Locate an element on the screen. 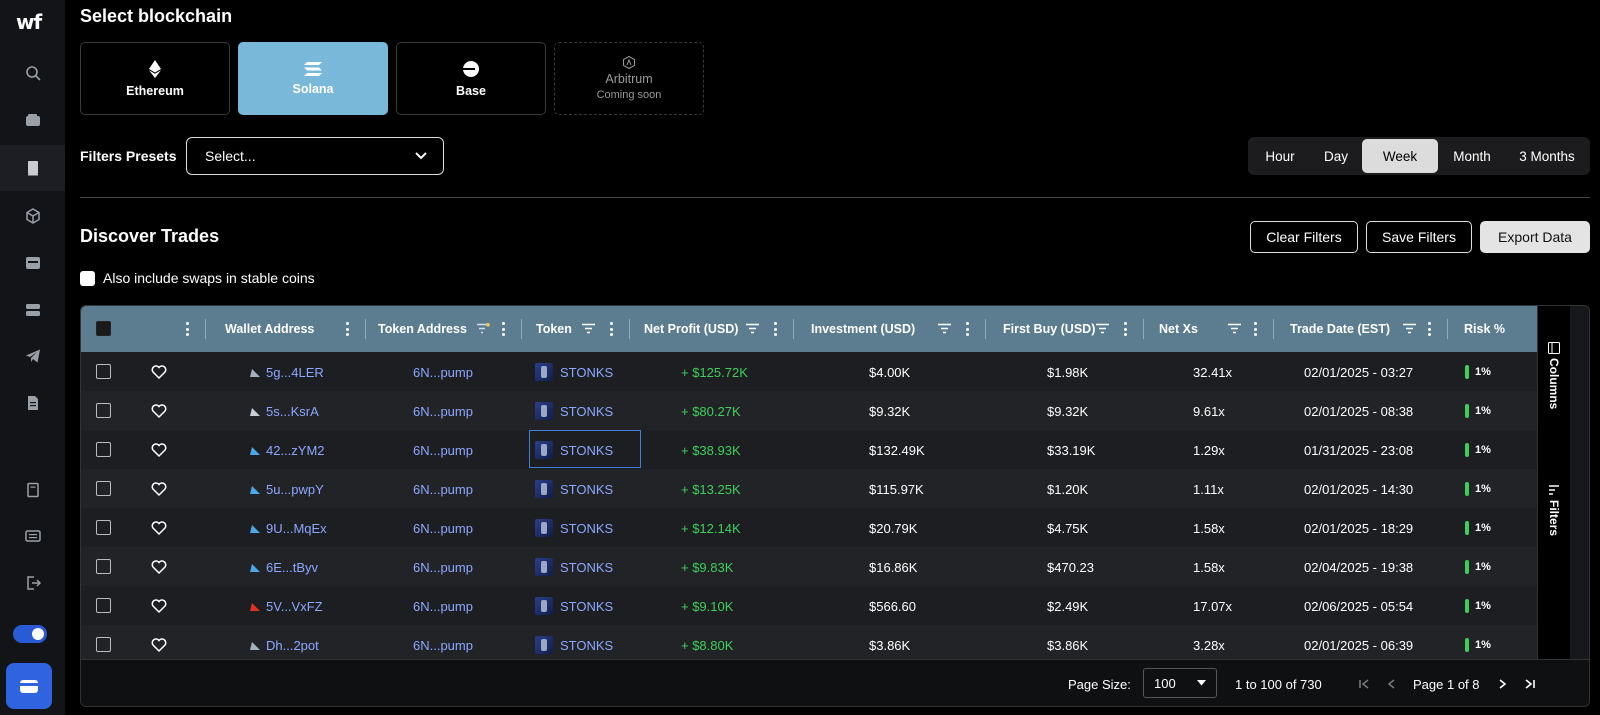 The image size is (1600, 715). sidebar-item-telegram is located at coordinates (32, 356).